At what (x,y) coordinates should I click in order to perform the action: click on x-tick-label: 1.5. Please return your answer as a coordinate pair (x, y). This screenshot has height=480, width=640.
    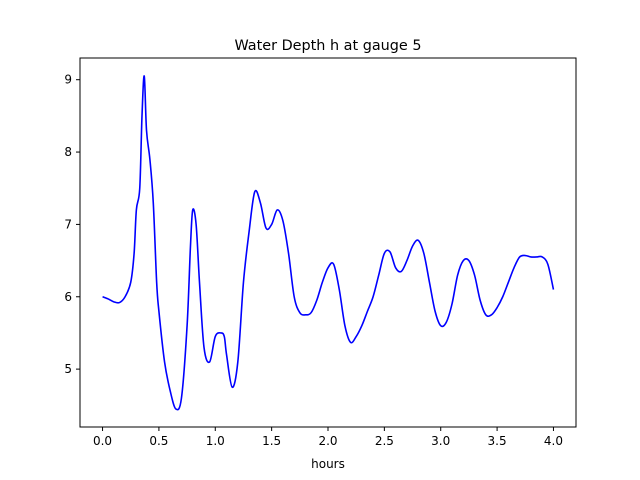
    Looking at the image, I should click on (271, 441).